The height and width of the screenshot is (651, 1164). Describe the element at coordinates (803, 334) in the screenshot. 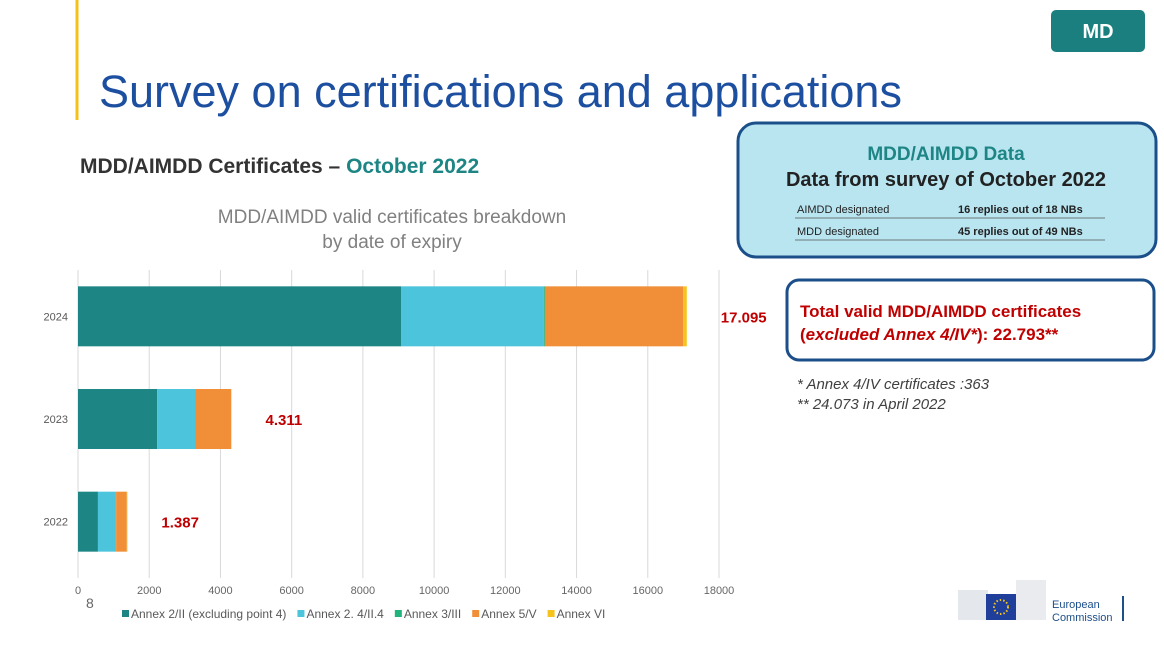

I see `total-part: (` at that location.